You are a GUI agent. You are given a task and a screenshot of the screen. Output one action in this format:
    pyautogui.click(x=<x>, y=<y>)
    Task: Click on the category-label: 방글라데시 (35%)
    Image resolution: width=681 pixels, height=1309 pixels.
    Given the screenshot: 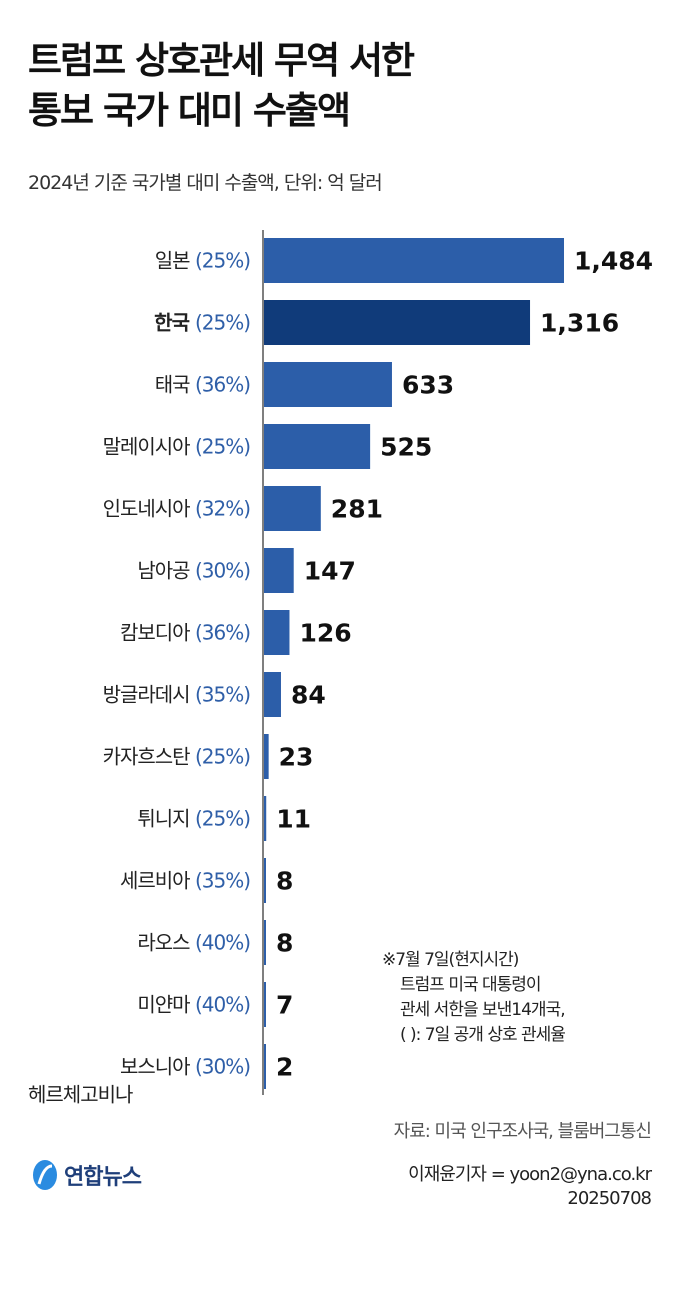 What is the action you would take?
    pyautogui.click(x=177, y=695)
    